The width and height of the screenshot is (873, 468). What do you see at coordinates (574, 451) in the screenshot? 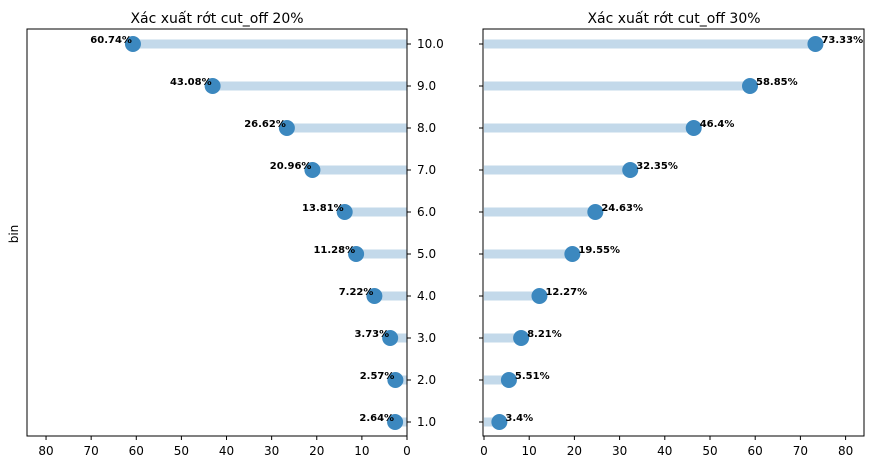
I see `right-x-tick-label-20: 20` at bounding box center [574, 451].